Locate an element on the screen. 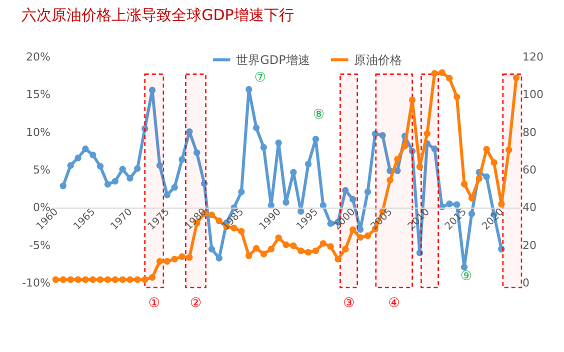 This screenshot has height=352, width=564. y-tick-label: 20% is located at coordinates (38, 57).